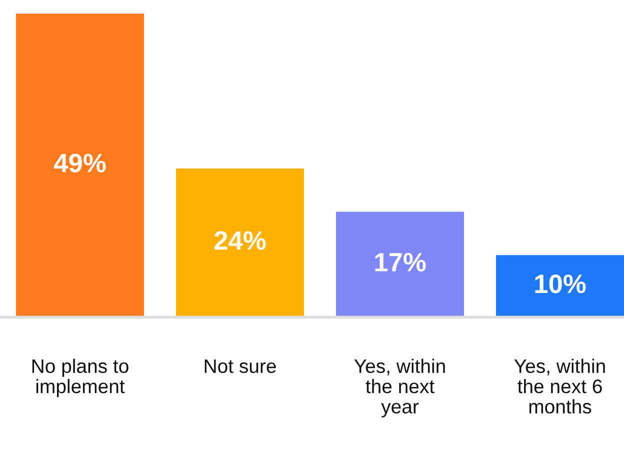 The image size is (624, 453). I want to click on data-label: 17%, so click(400, 262).